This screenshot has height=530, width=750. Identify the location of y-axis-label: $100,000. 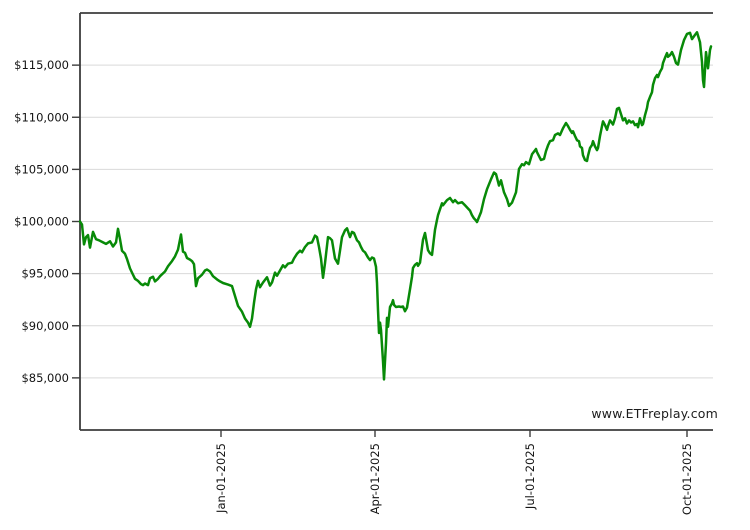
(41, 222).